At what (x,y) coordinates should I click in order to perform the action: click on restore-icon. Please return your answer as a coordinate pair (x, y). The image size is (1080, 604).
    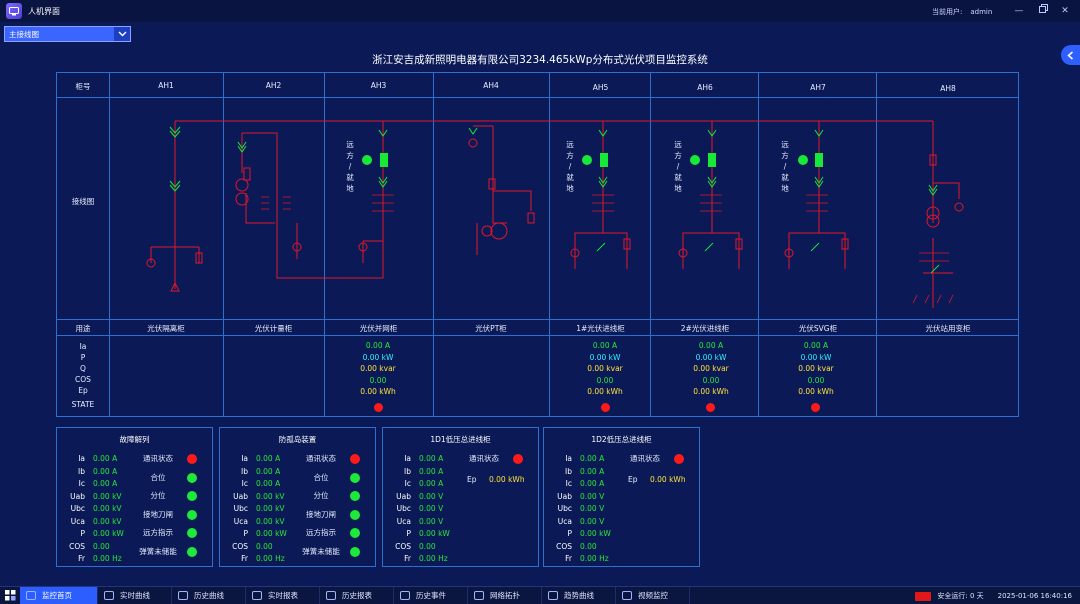
    Looking at the image, I should click on (1043, 11).